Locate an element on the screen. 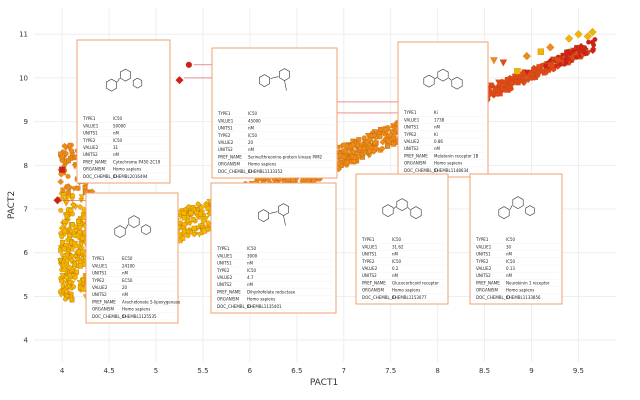 This screenshot has width=640, height=400. card-field-value: 30 is located at coordinates (509, 246).